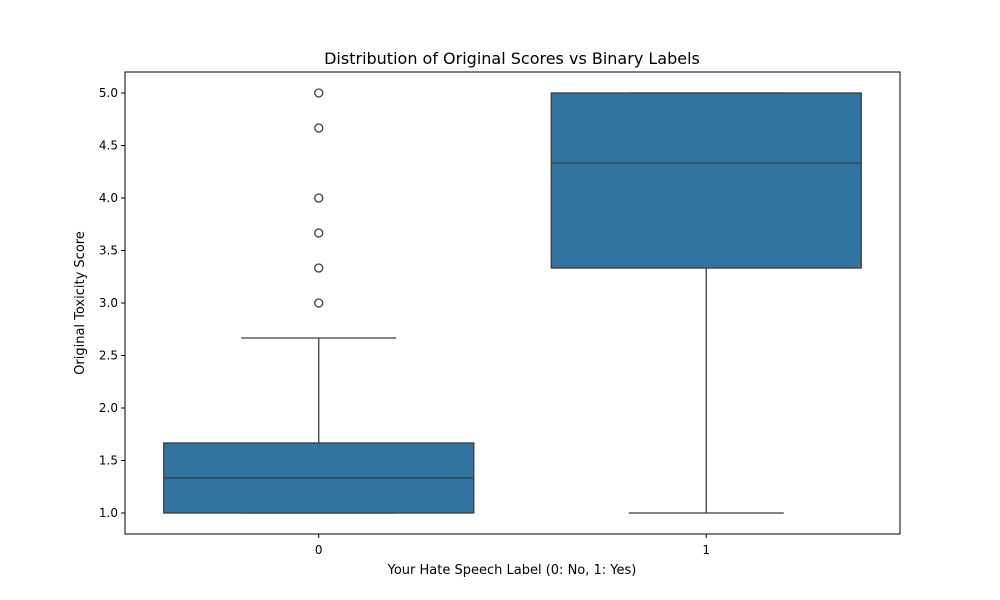 Image resolution: width=1000 pixels, height=600 pixels. I want to click on y-tick-label: 1.0, so click(108, 513).